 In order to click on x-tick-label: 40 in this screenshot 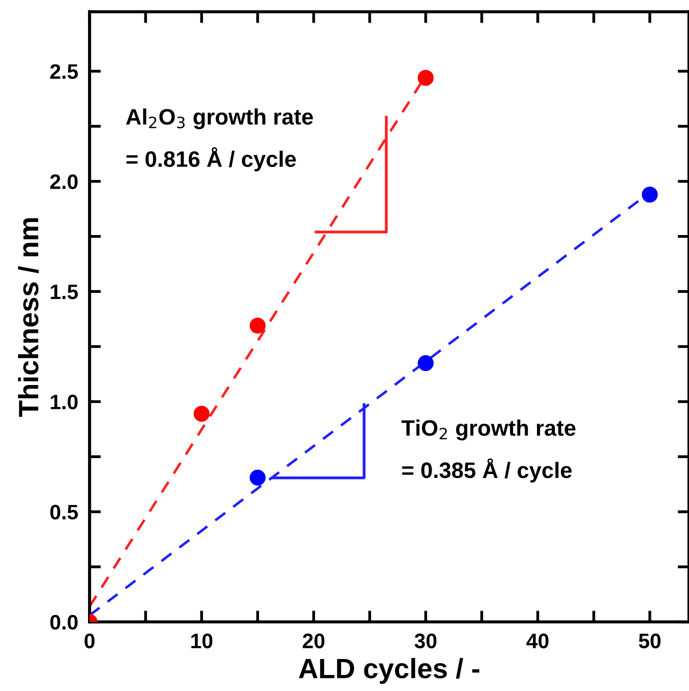, I will do `click(537, 641)`.